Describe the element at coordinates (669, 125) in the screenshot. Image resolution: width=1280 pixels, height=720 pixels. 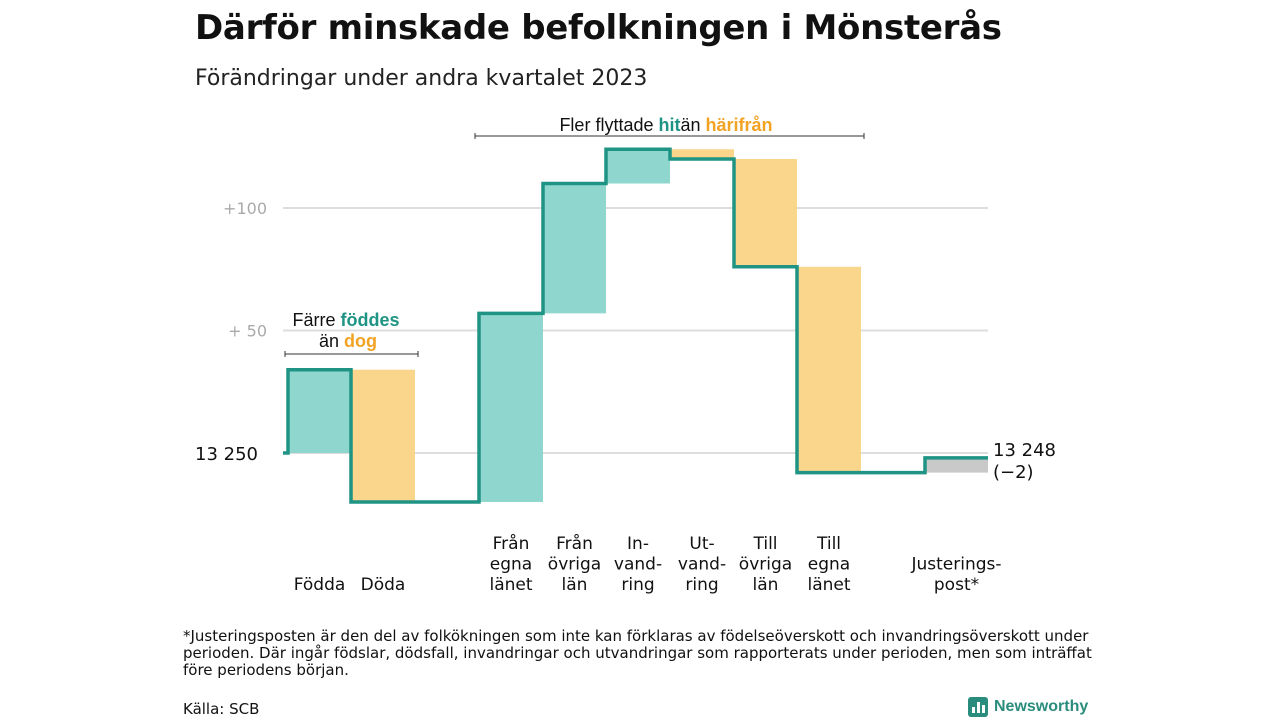
I see `annotation-part: hit` at that location.